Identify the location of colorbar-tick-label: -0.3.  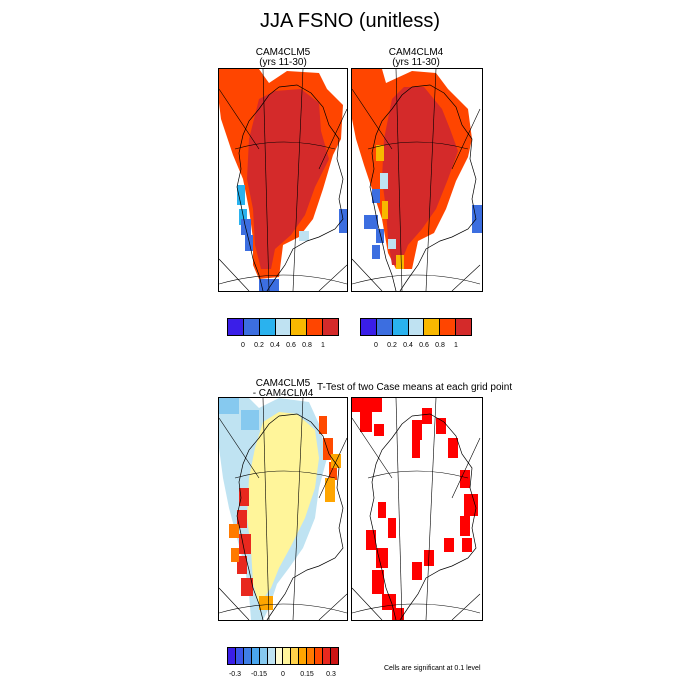
(235, 674).